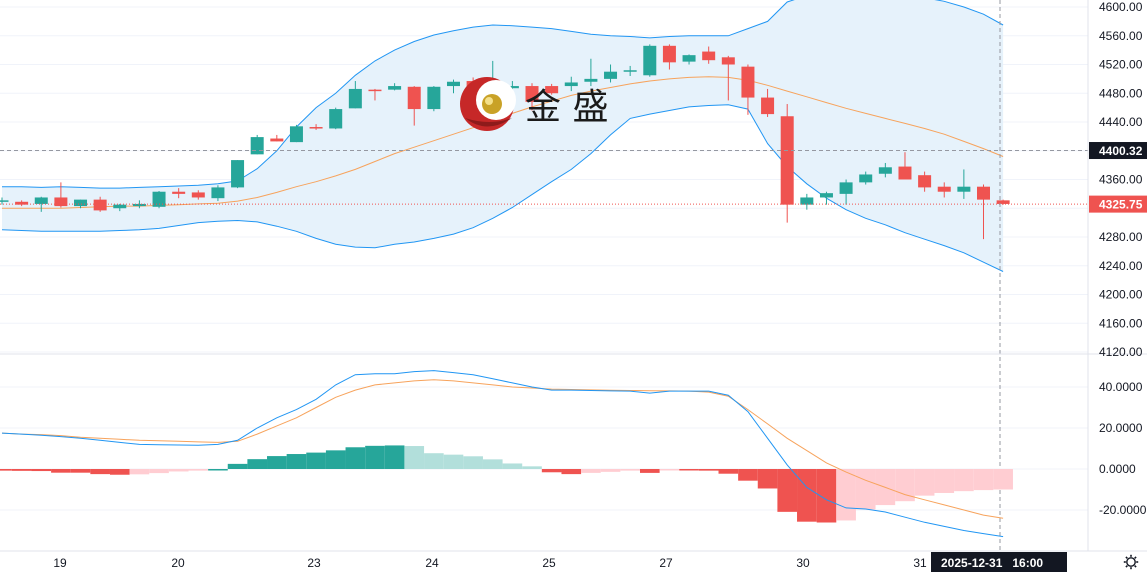 This screenshot has height=572, width=1147. What do you see at coordinates (1121, 65) in the screenshot?
I see `price-tick-label: 4520.00` at bounding box center [1121, 65].